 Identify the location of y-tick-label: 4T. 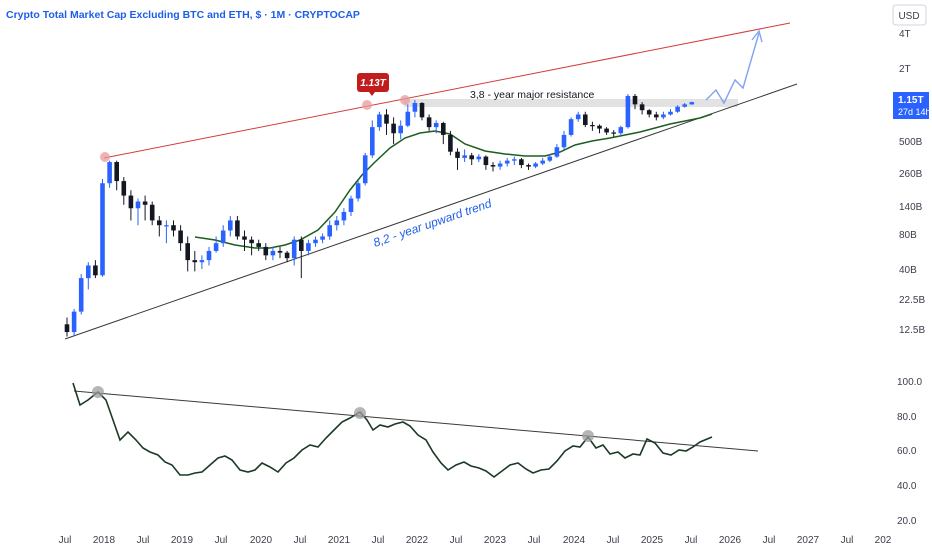
(905, 34).